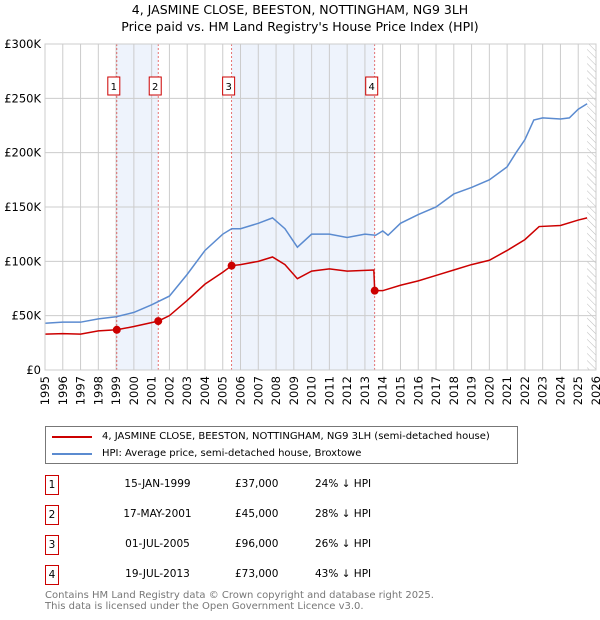 The height and width of the screenshot is (620, 600). I want to click on transaction-hpi: 26% ↓ HPI, so click(343, 544).